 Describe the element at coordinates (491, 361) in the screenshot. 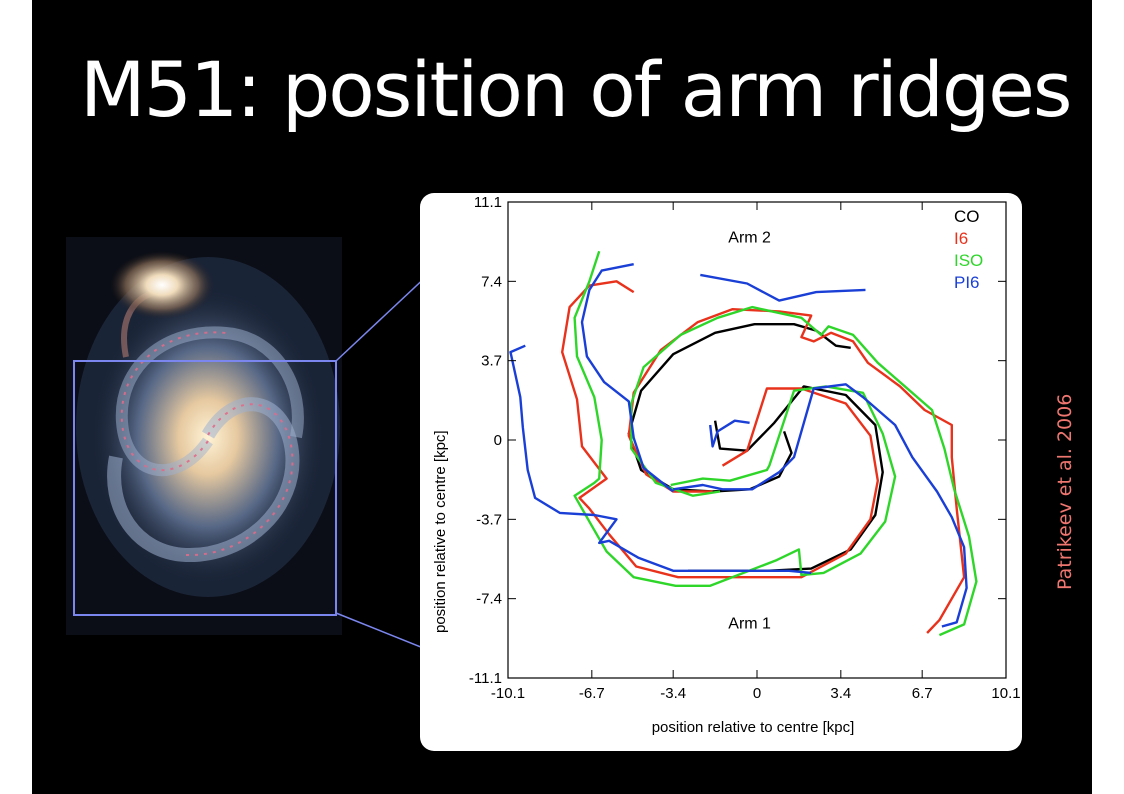

I see `y-tick-label: 3.7` at that location.